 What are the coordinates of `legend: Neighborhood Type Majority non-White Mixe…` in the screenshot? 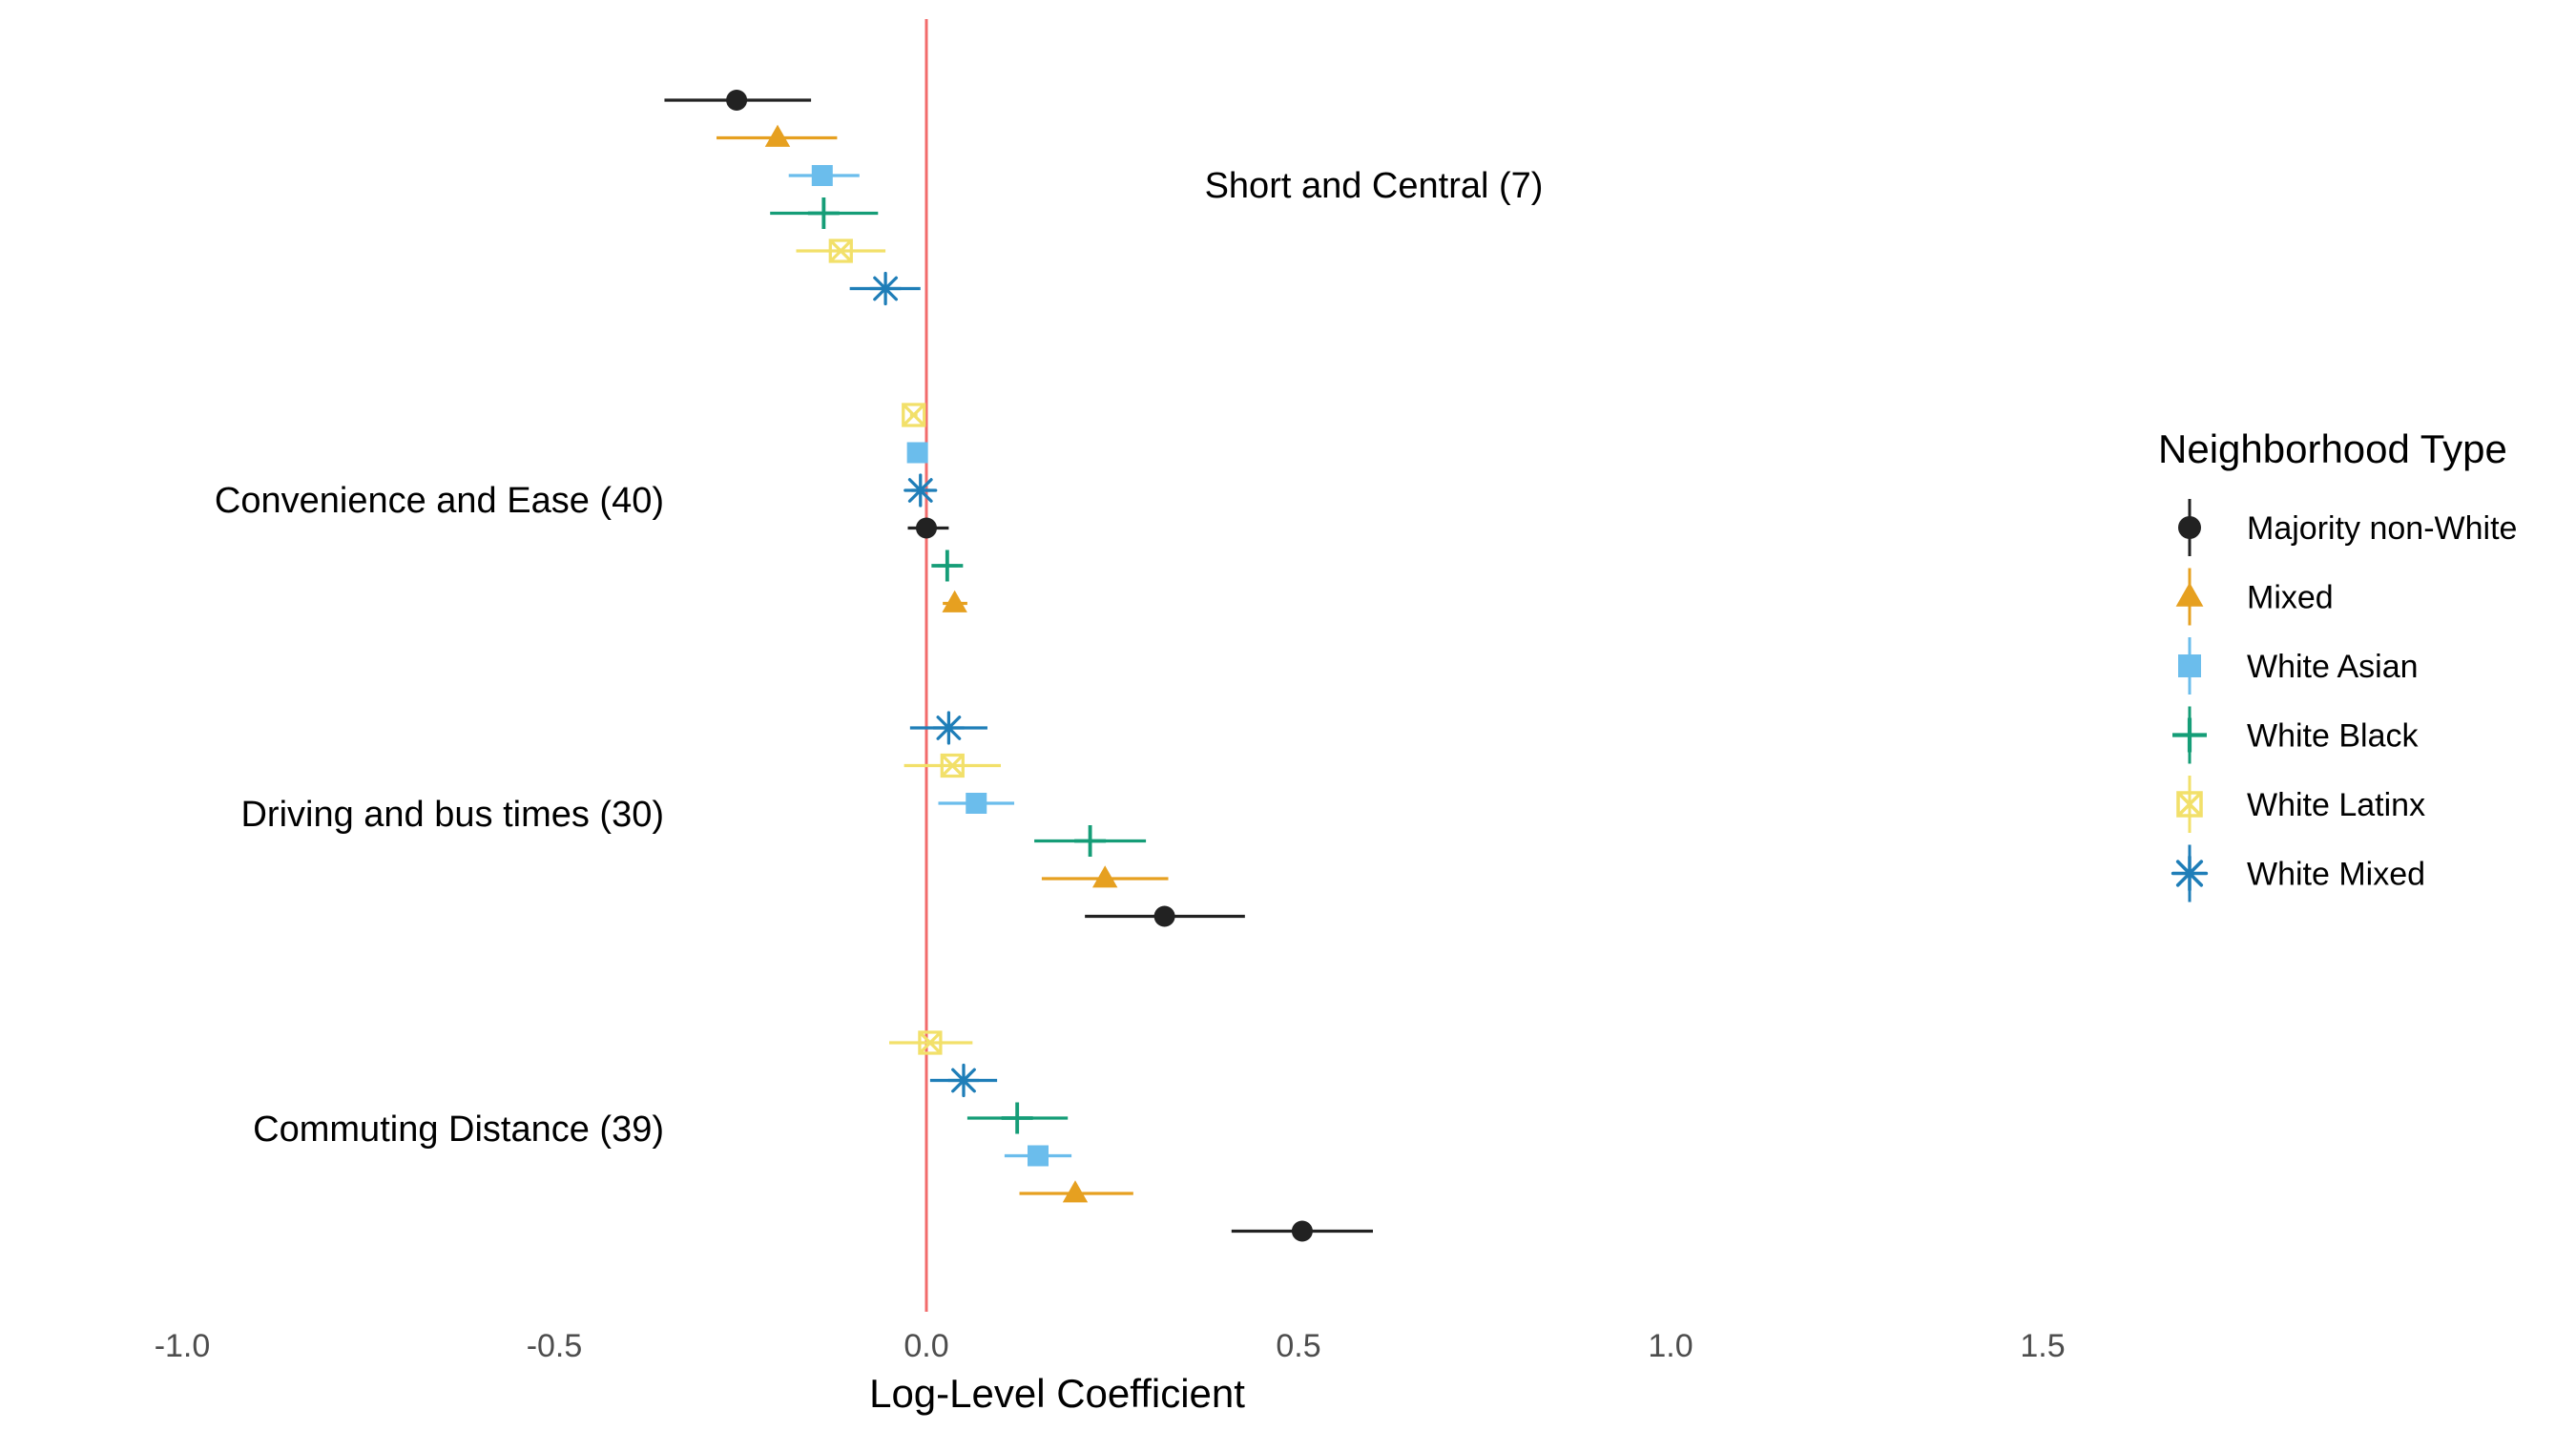 It's located at (2337, 664).